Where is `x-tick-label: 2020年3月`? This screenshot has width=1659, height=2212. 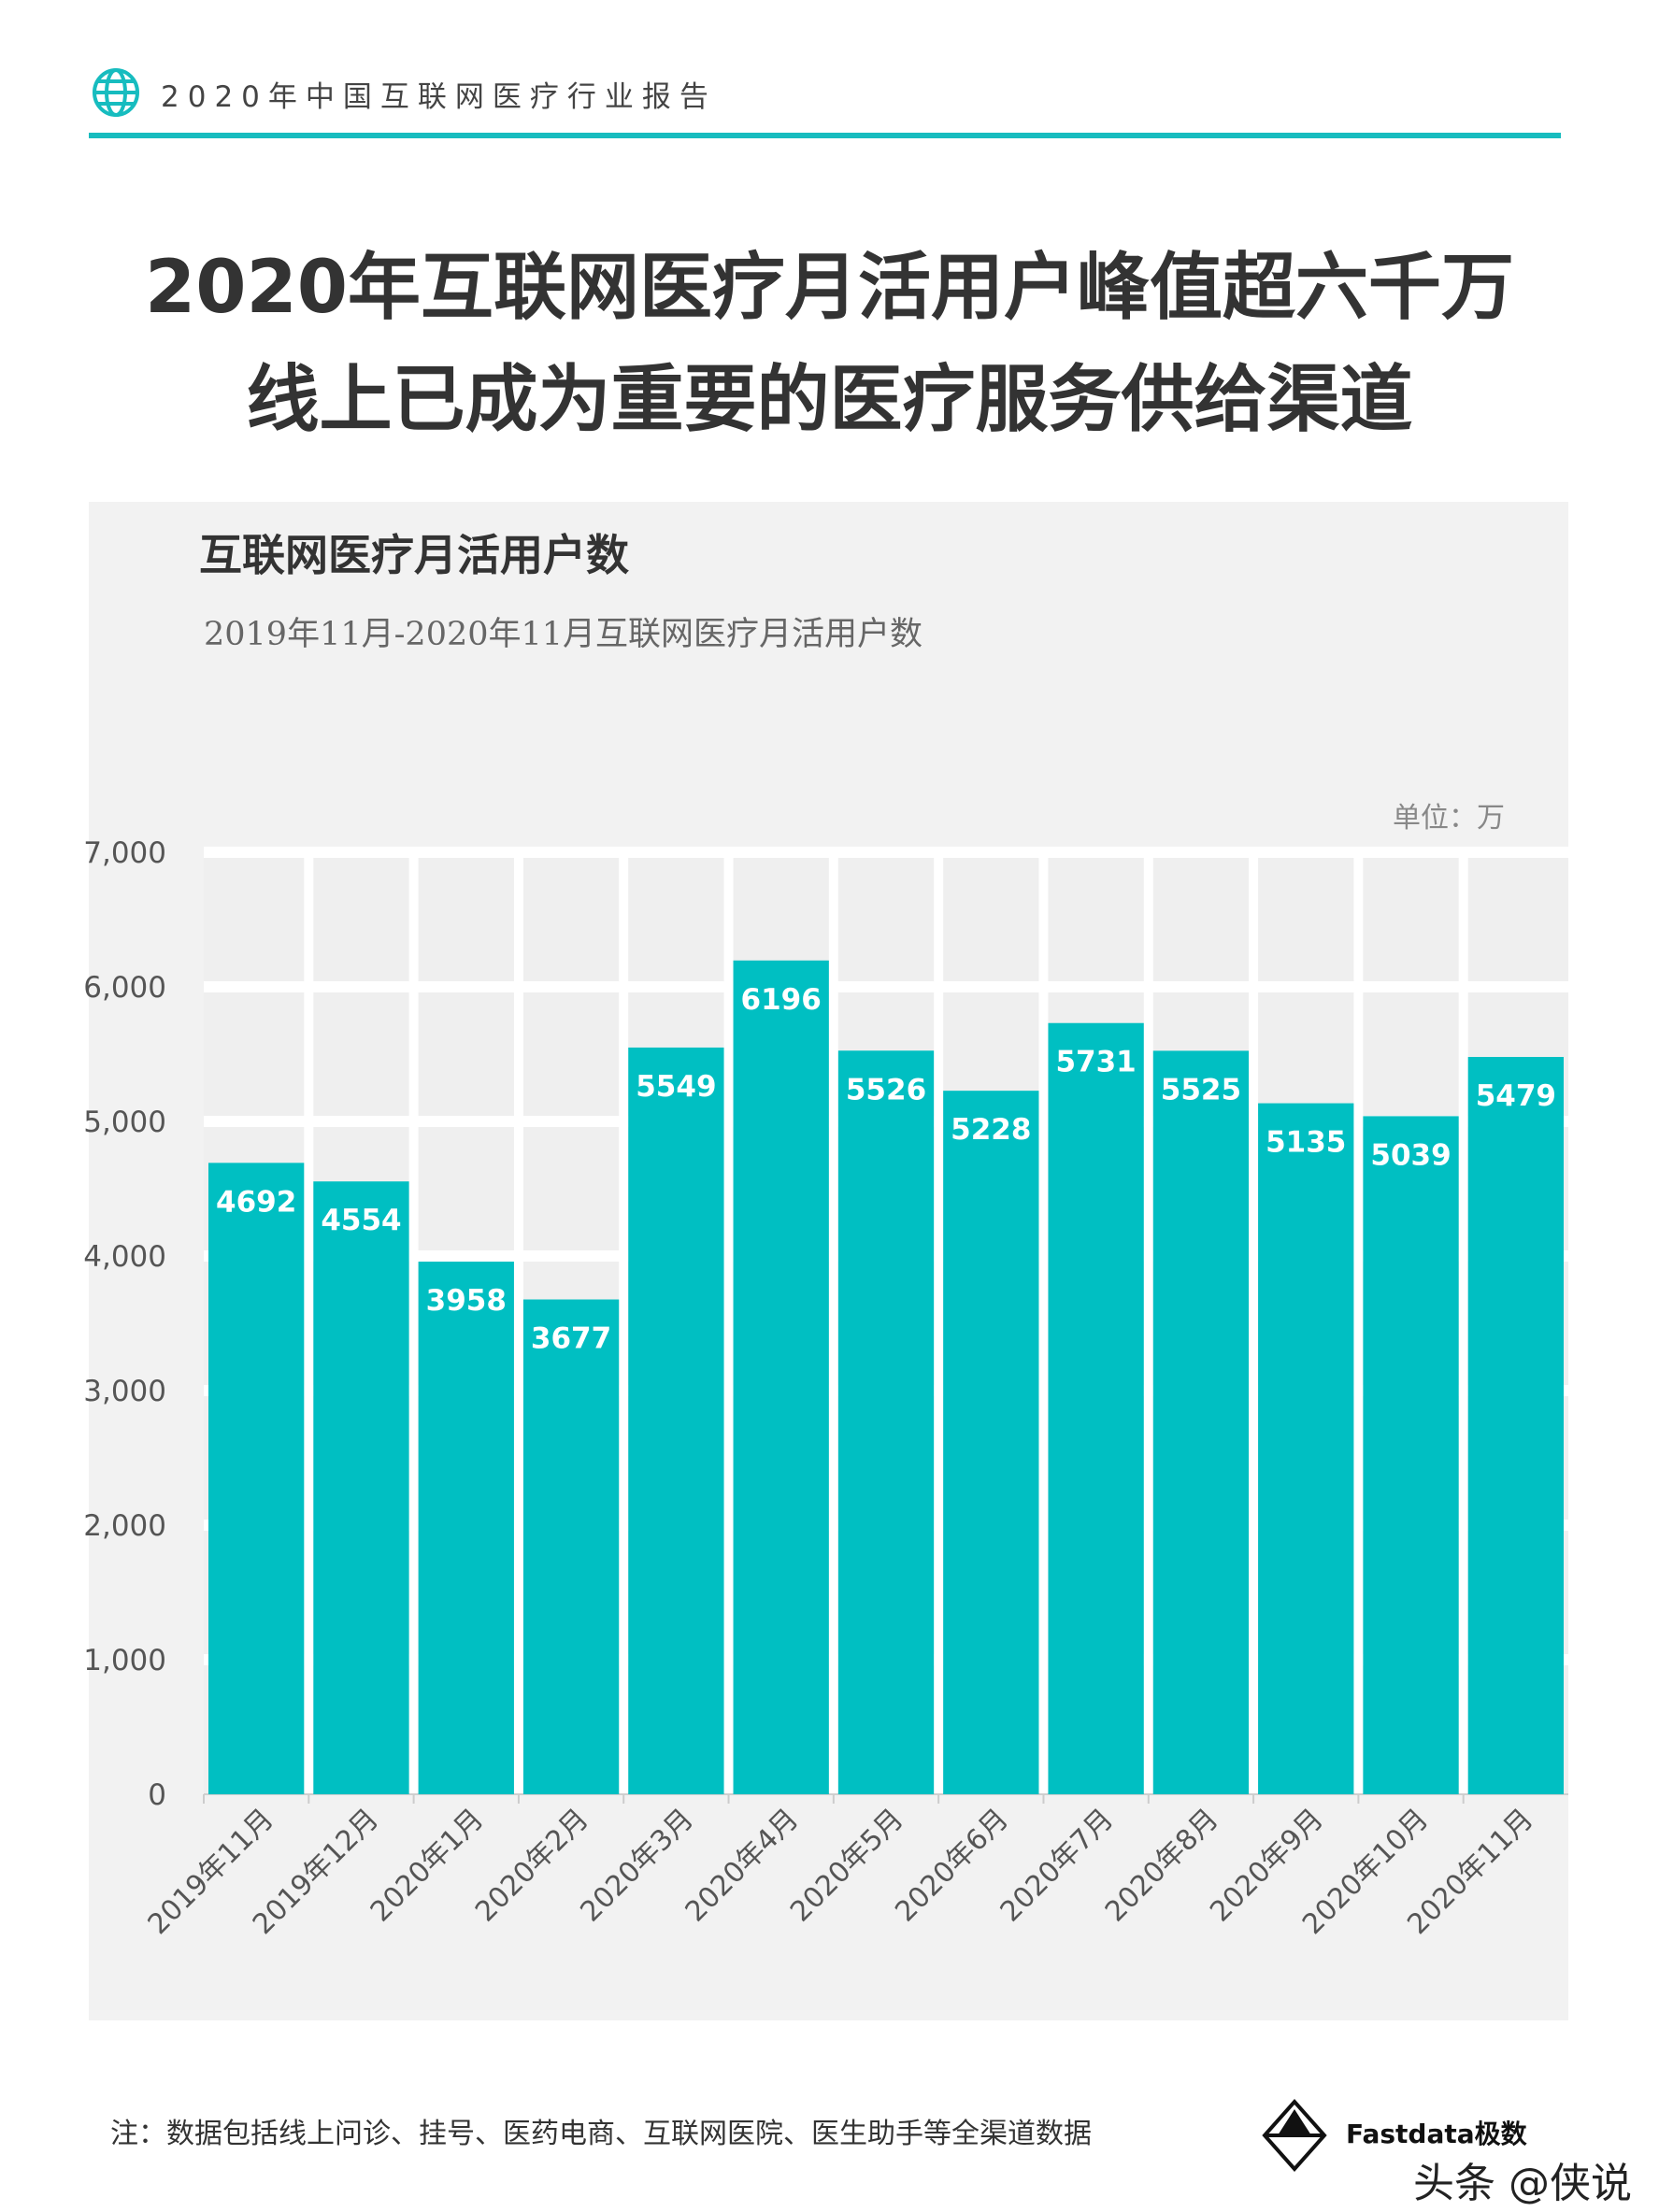 x-tick-label: 2020年3月 is located at coordinates (637, 1866).